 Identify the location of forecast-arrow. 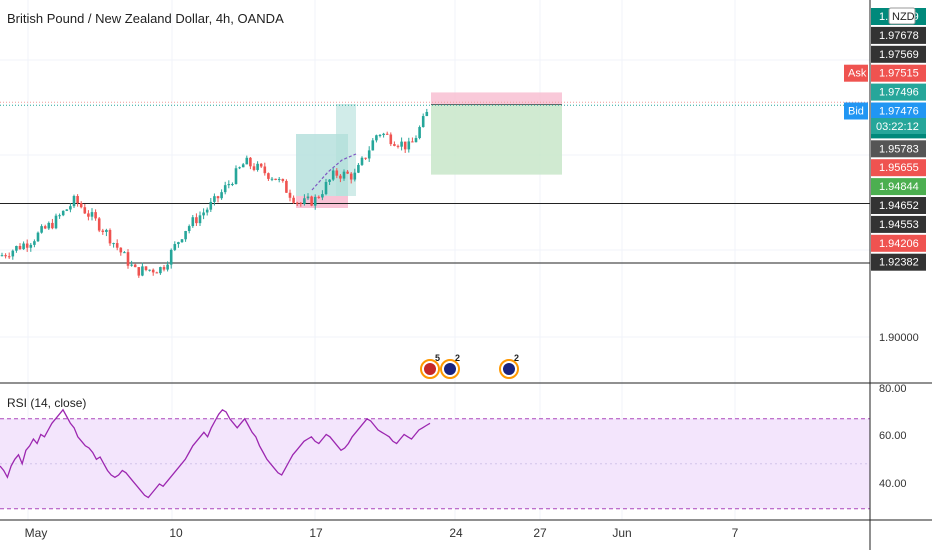
(334, 172).